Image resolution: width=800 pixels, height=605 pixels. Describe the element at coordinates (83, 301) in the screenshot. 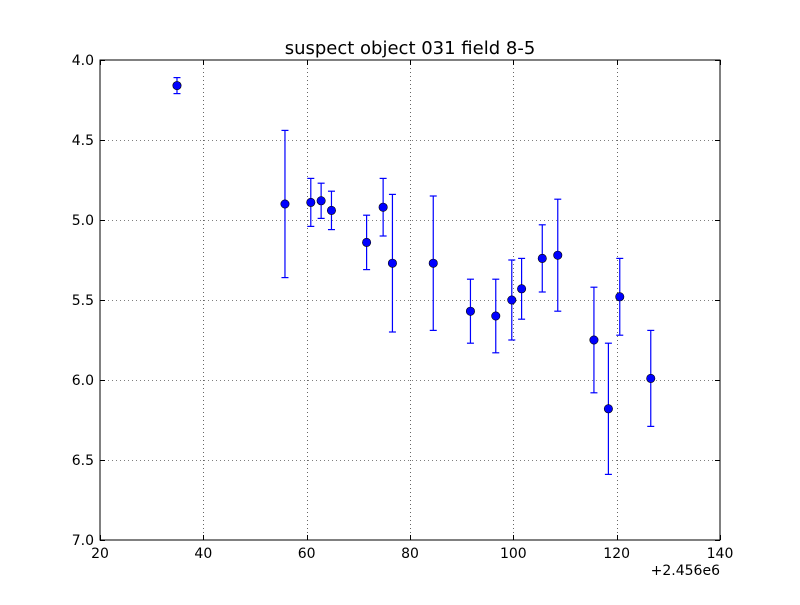

I see `y-tick-label: 5.5` at that location.